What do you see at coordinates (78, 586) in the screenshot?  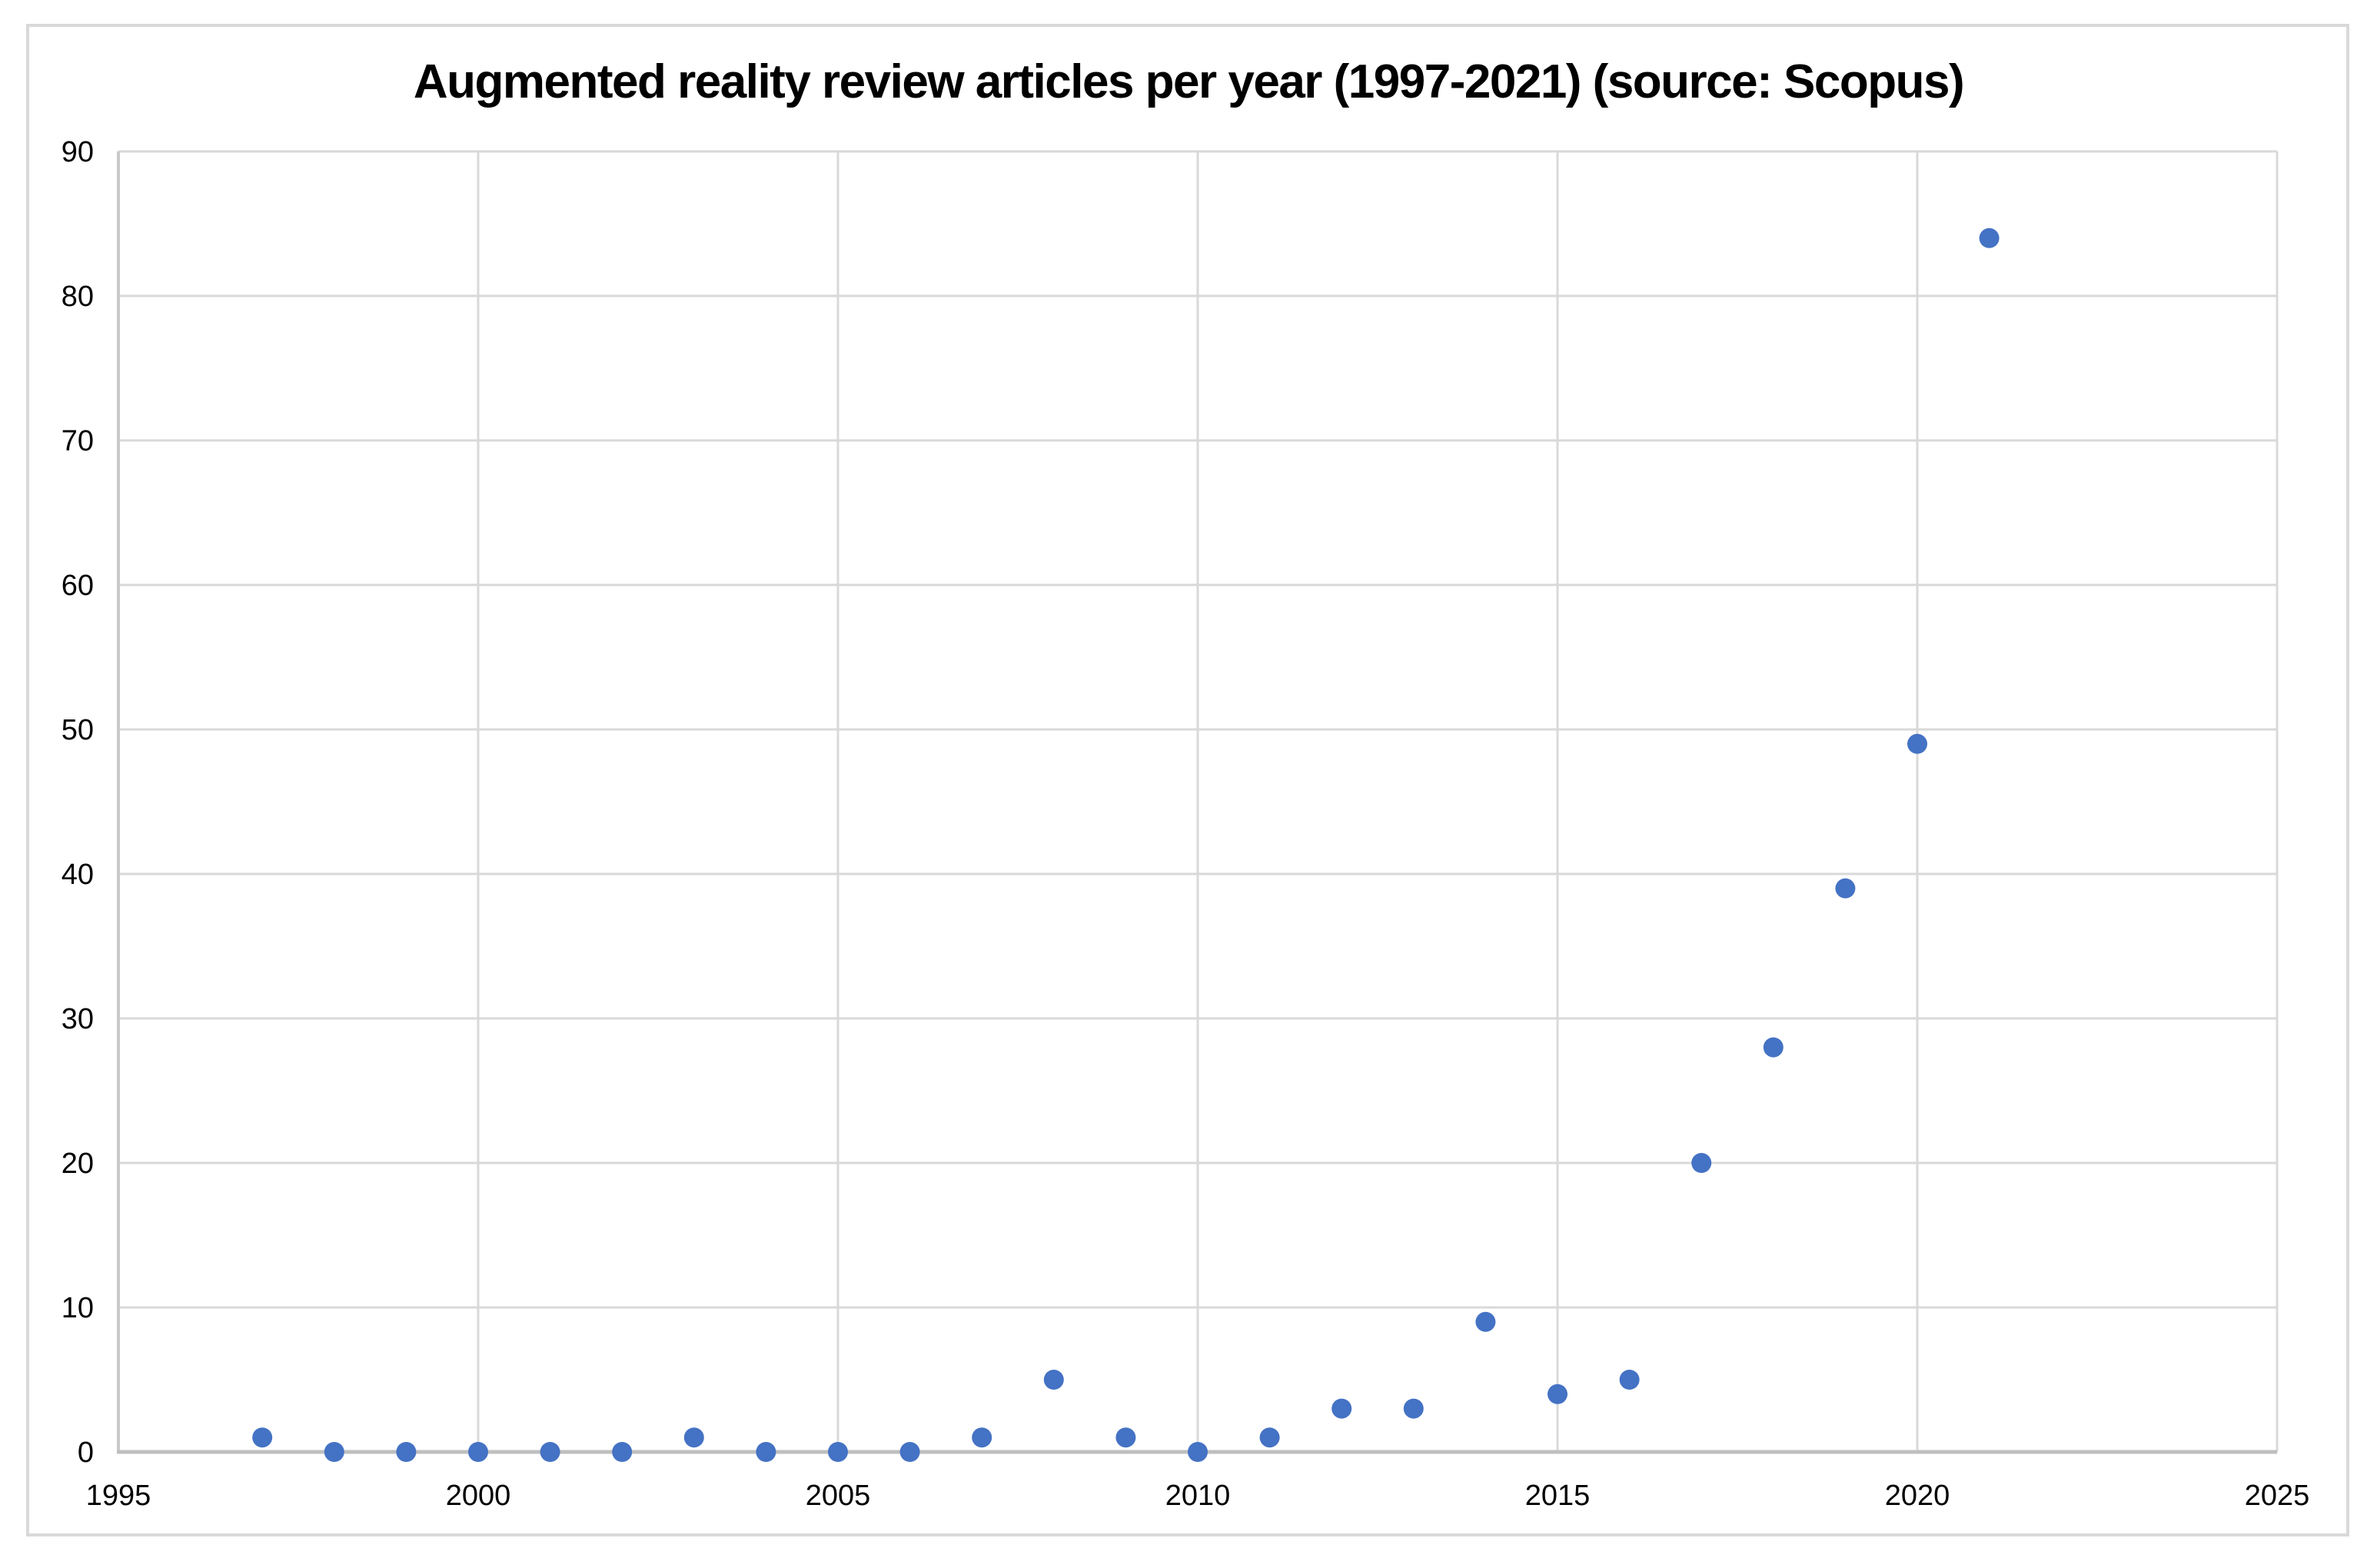 I see `y-tick-label: 60` at bounding box center [78, 586].